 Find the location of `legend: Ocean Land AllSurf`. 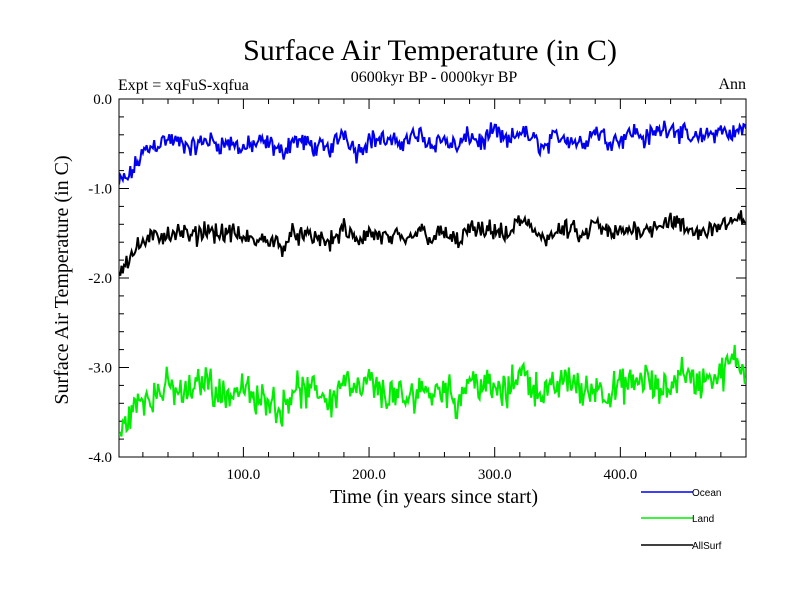

legend: Ocean Land AllSurf is located at coordinates (681, 520).